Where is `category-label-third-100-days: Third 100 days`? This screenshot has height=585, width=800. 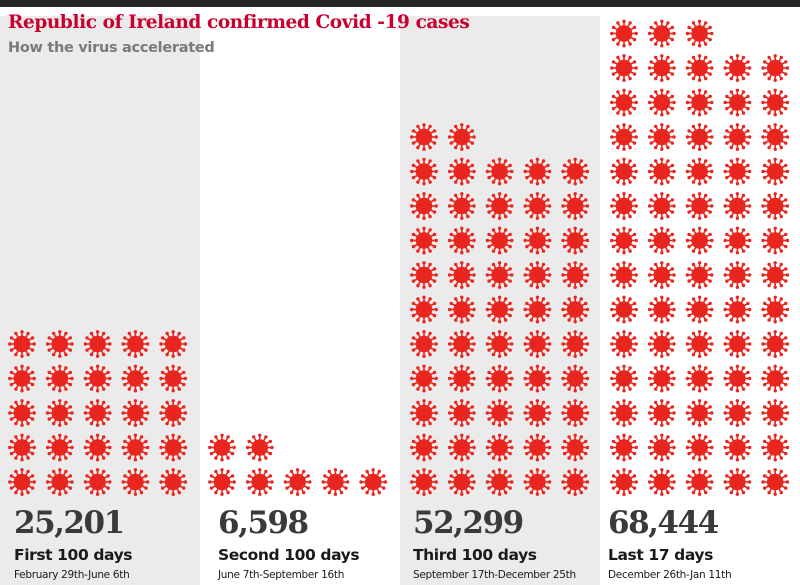
category-label-third-100-days: Third 100 days is located at coordinates (475, 555).